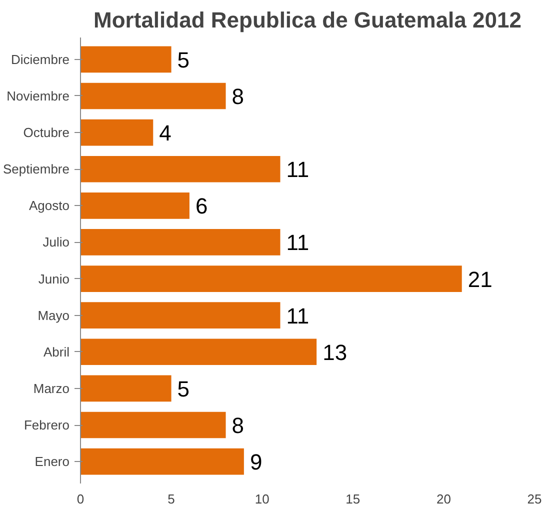 This screenshot has height=508, width=550. I want to click on data-label: 6, so click(201, 206).